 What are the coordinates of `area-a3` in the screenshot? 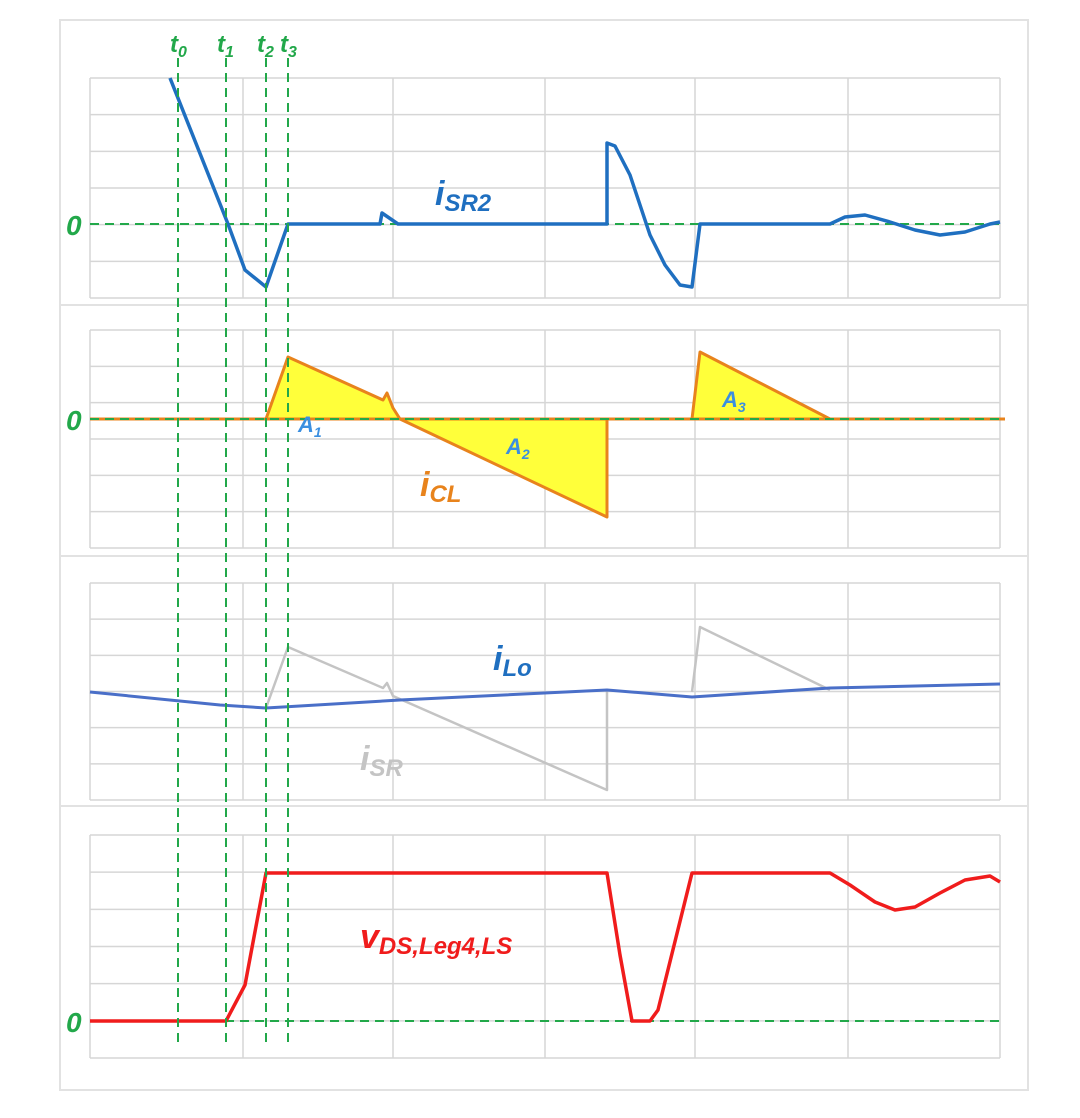 It's located at (761, 385).